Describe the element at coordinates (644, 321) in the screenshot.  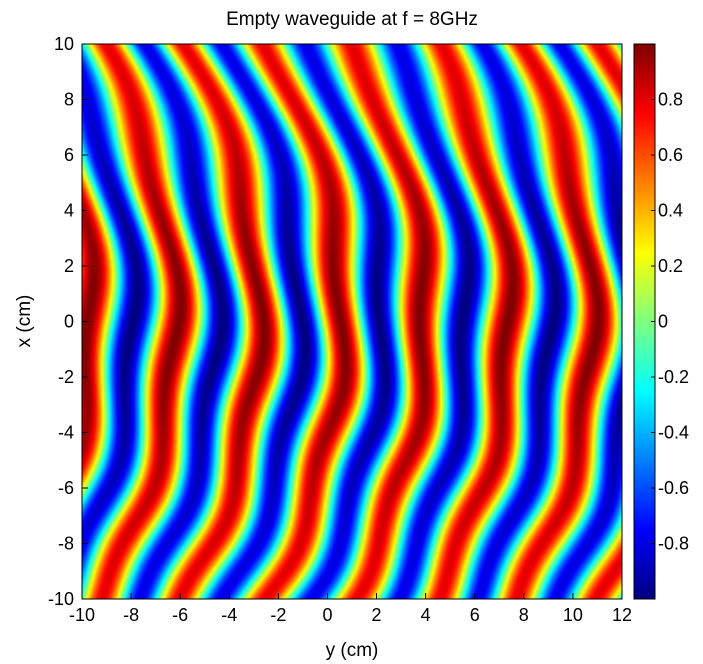
I see `colorbar-gradient` at that location.